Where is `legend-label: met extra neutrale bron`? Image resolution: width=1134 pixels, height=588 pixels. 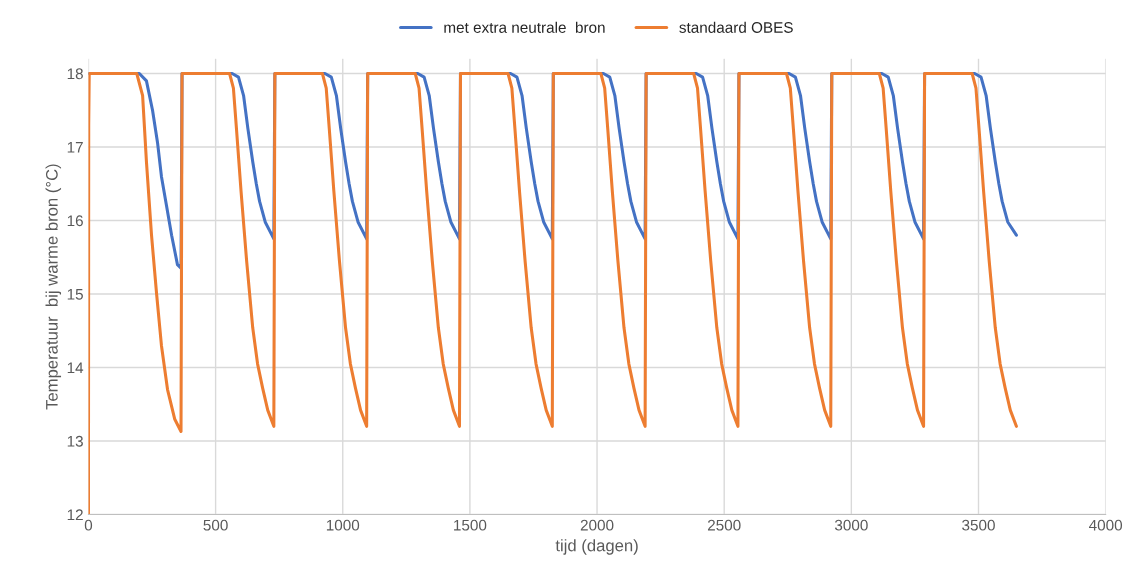
legend-label: met extra neutrale bron is located at coordinates (524, 27).